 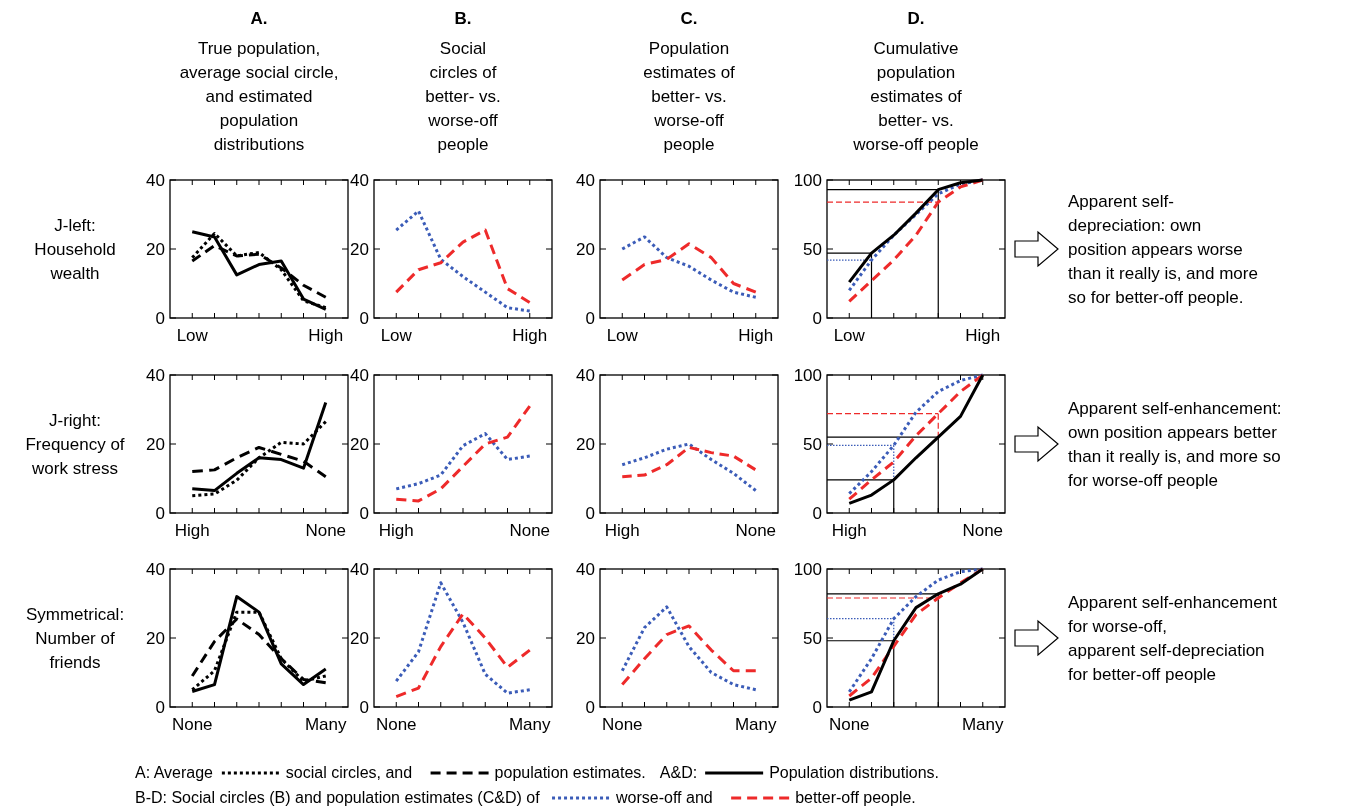 What do you see at coordinates (174, 772) in the screenshot?
I see `legend-title: A: Average` at bounding box center [174, 772].